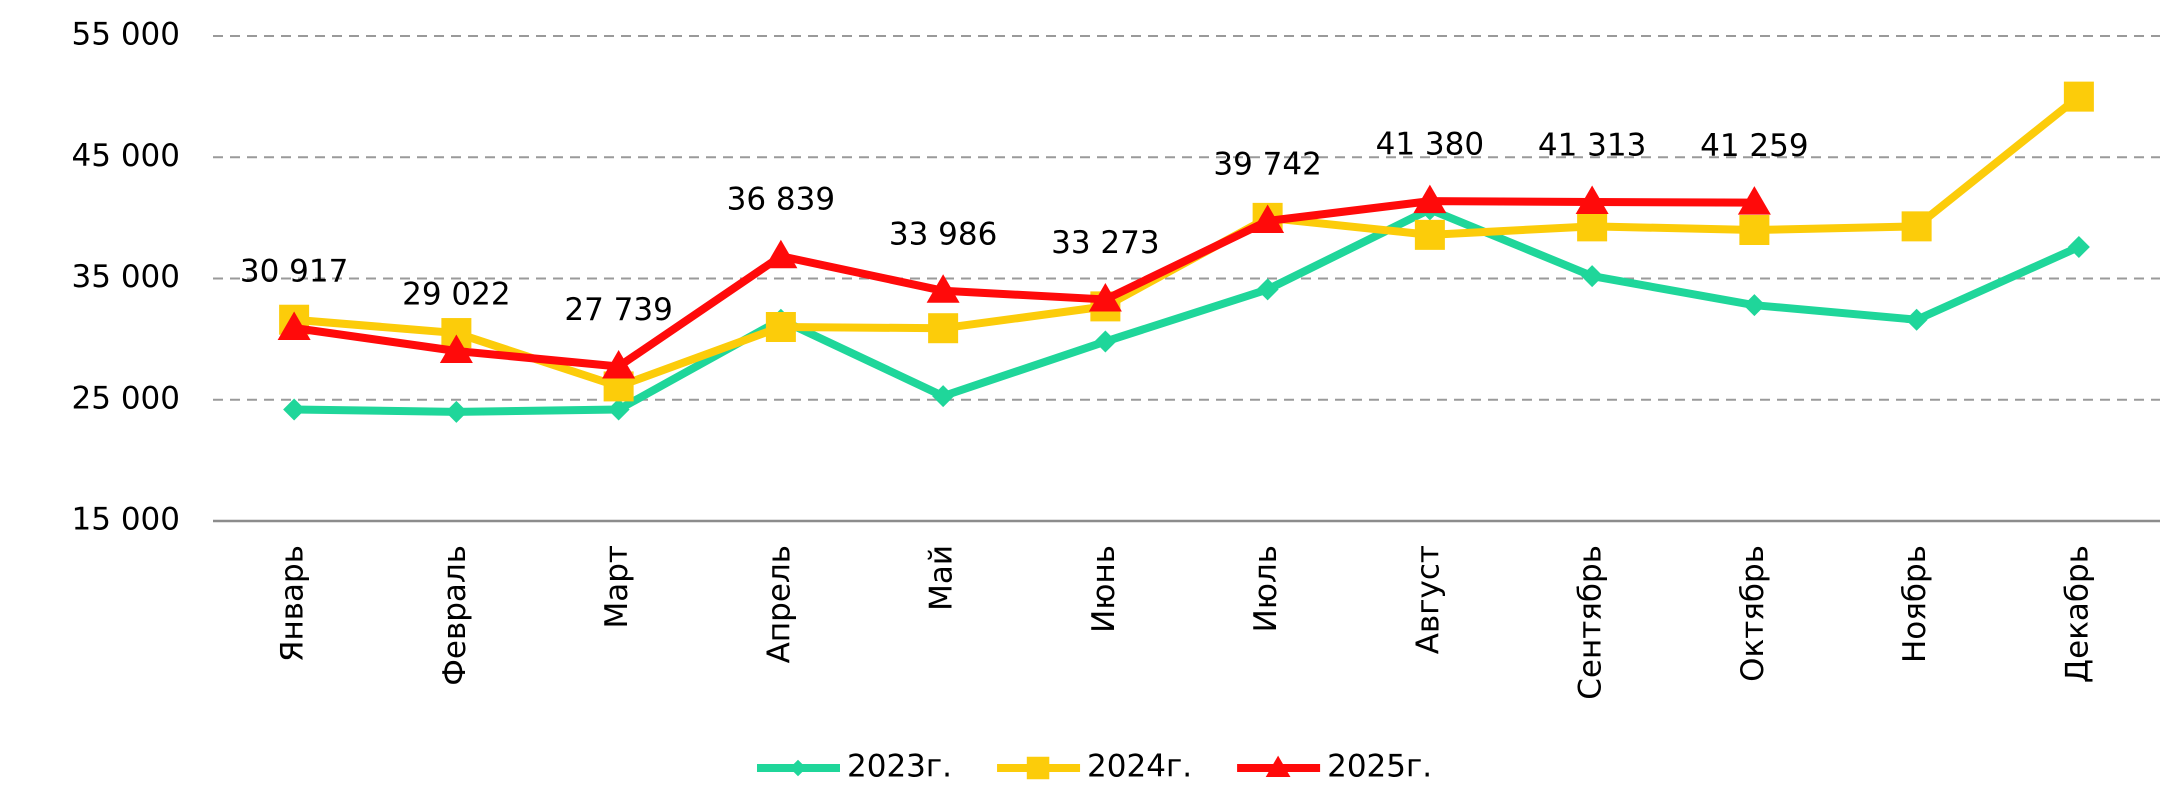  Describe the element at coordinates (942, 578) in the screenshot. I see `x-tick-label: Май` at that location.